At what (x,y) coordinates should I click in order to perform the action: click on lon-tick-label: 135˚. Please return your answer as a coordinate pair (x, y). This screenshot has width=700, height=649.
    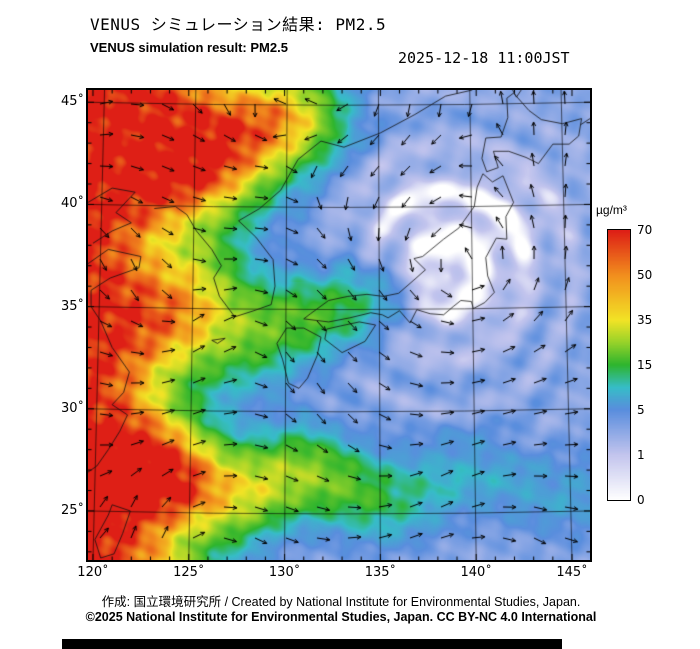
    Looking at the image, I should click on (380, 572).